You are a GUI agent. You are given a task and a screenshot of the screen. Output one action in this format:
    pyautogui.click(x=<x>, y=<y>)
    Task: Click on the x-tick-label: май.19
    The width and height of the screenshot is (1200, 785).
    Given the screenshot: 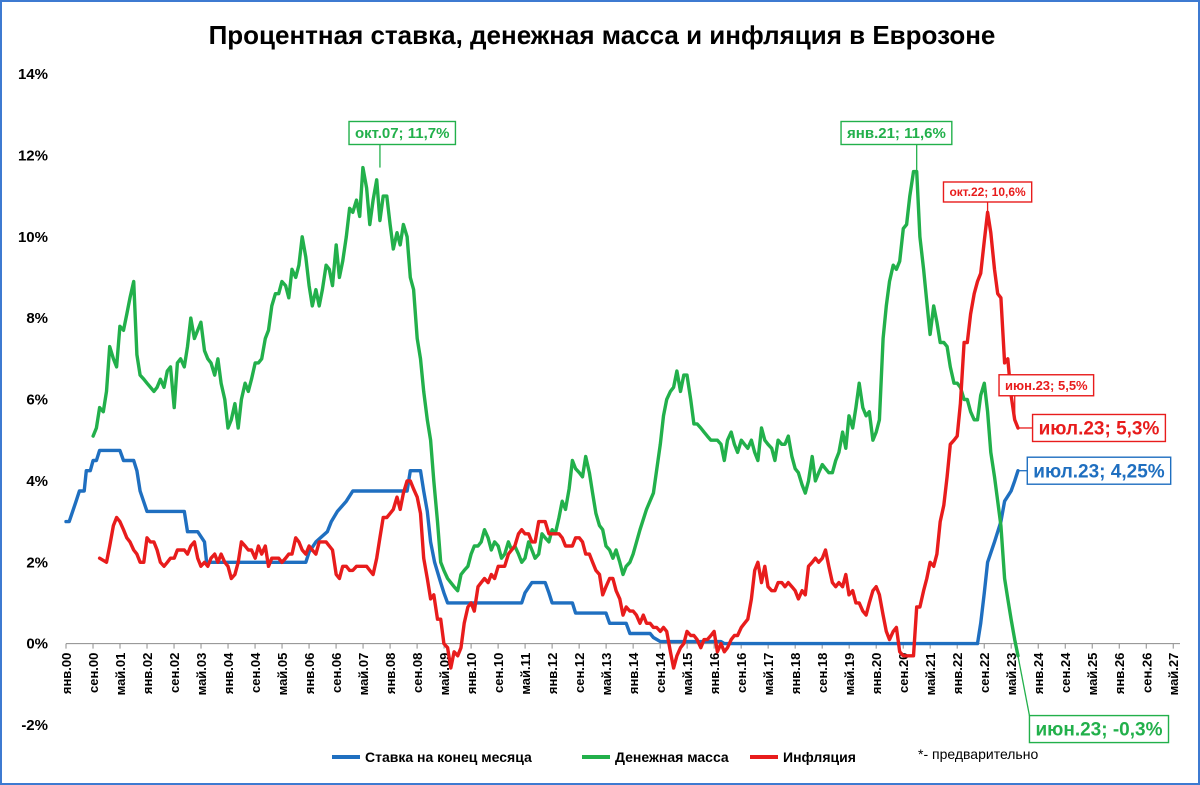 What is the action you would take?
    pyautogui.click(x=849, y=674)
    